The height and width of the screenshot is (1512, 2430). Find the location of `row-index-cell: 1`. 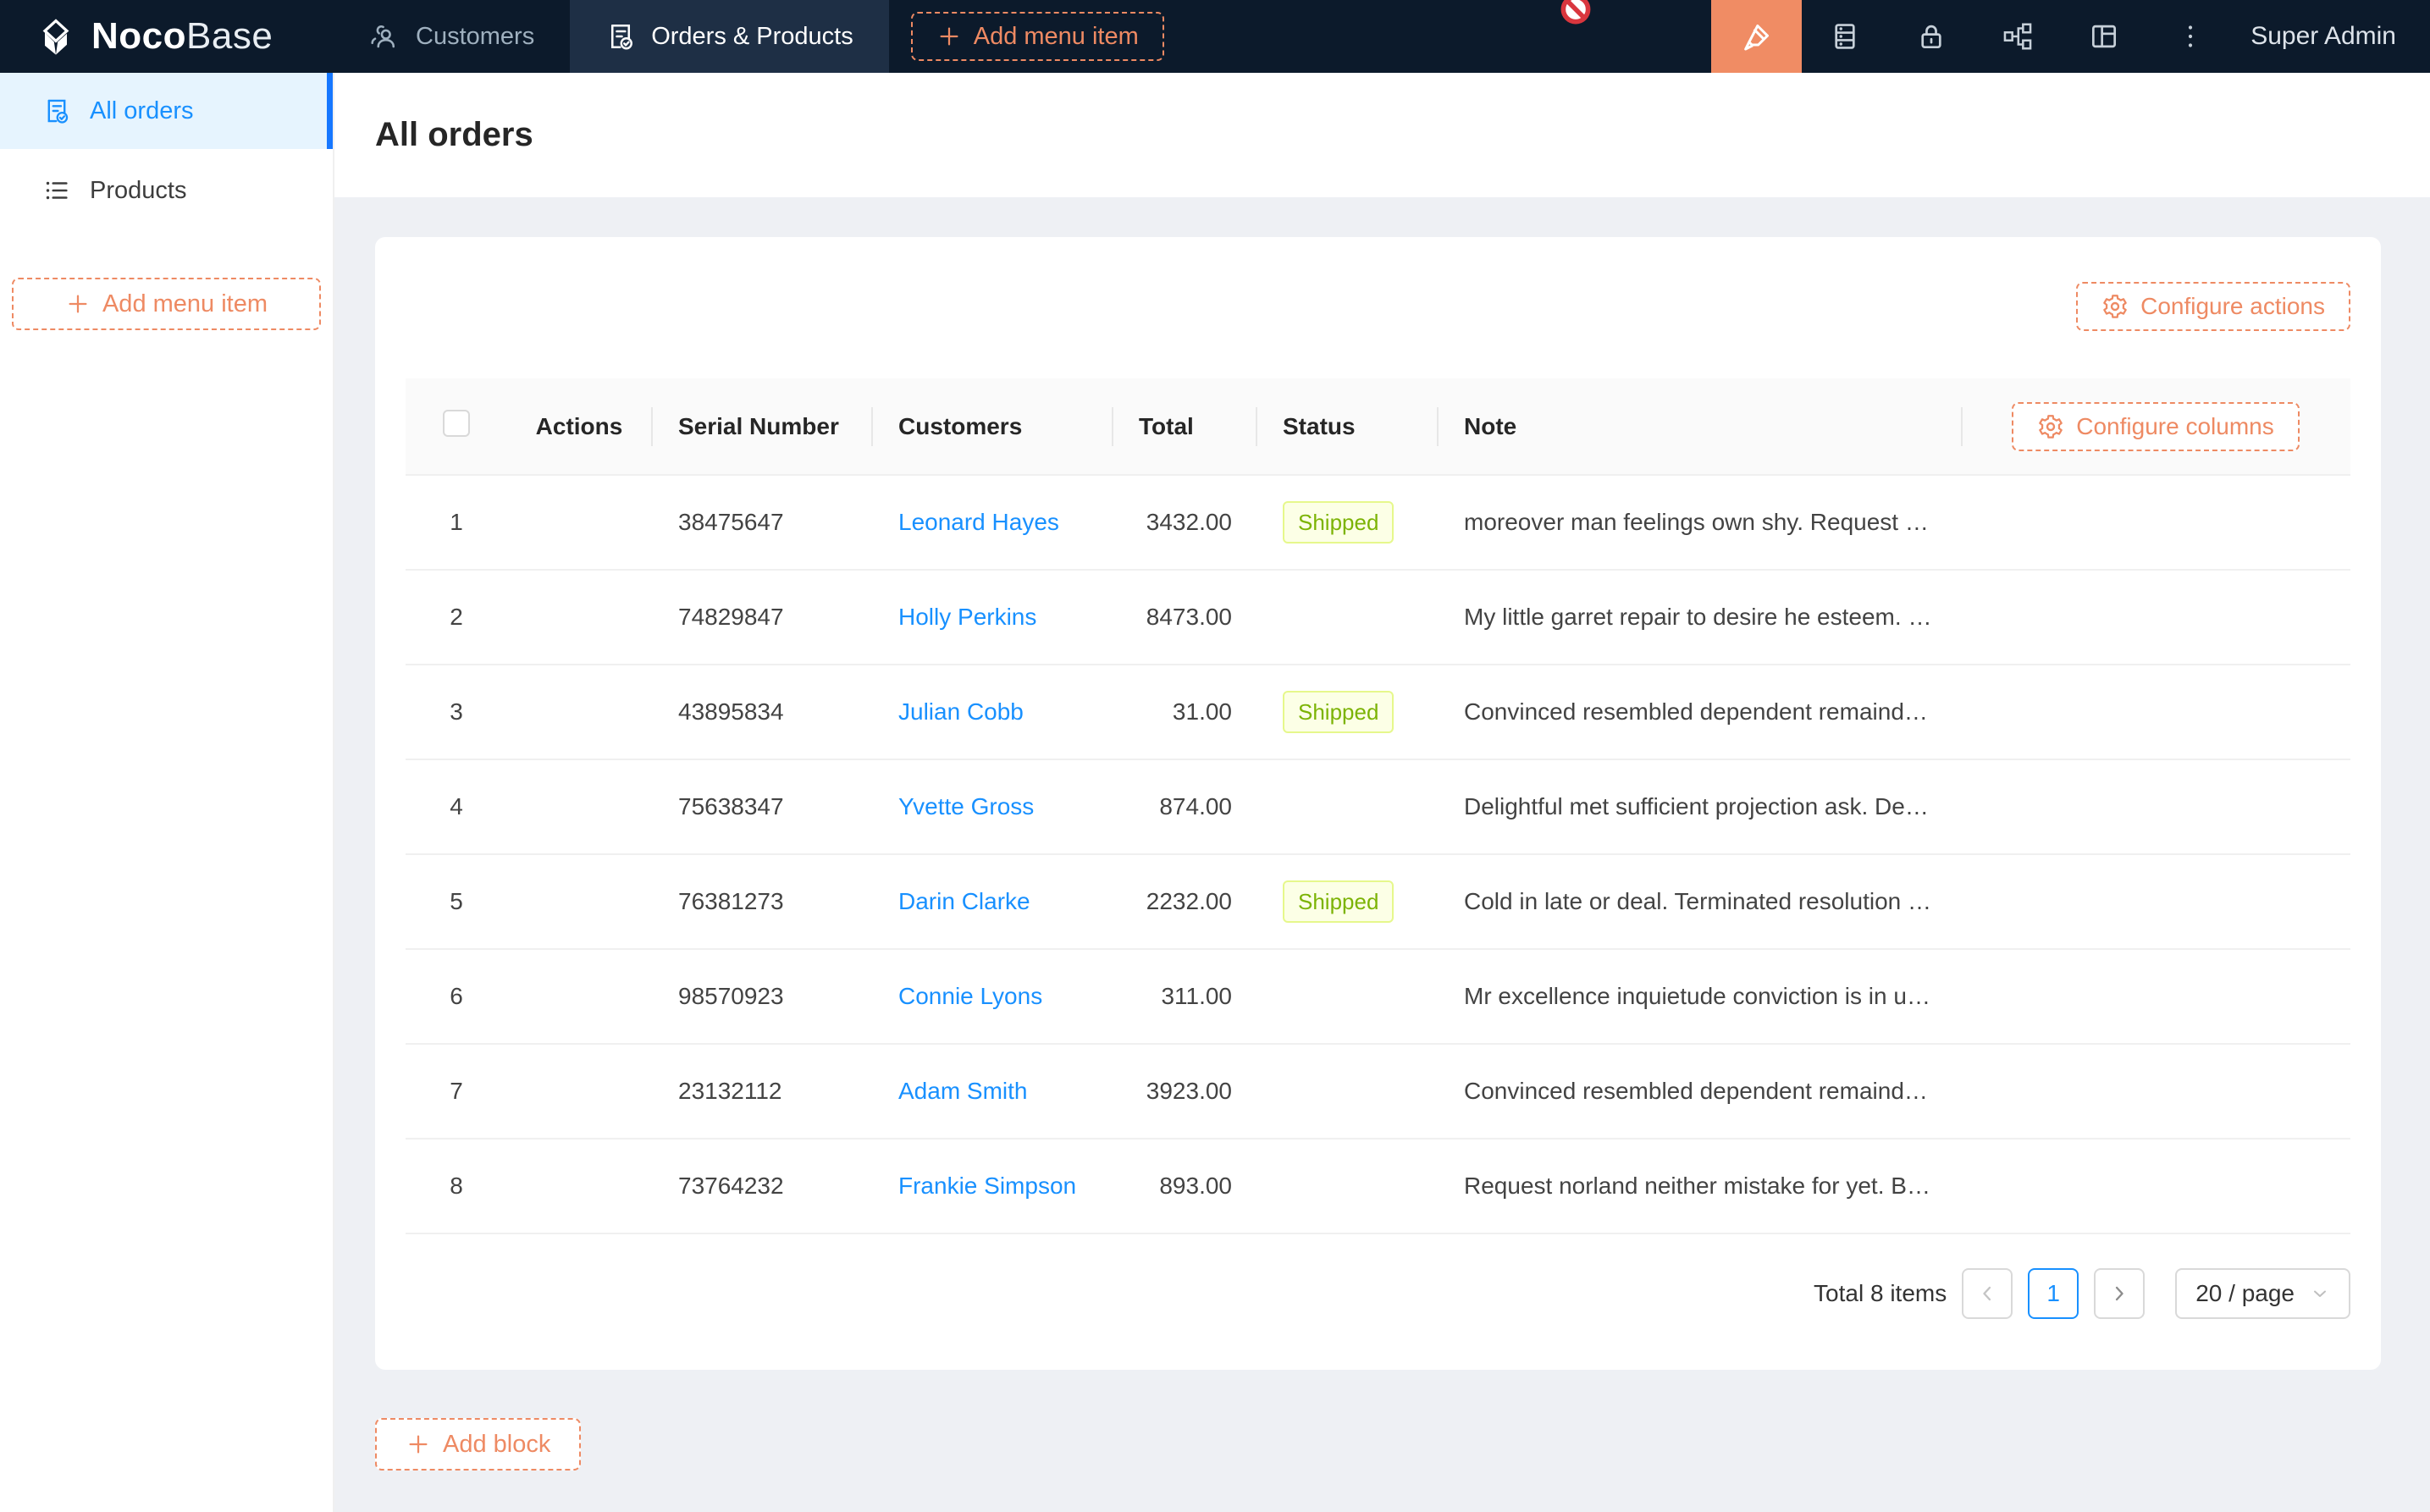

row-index-cell: 1 is located at coordinates (456, 522).